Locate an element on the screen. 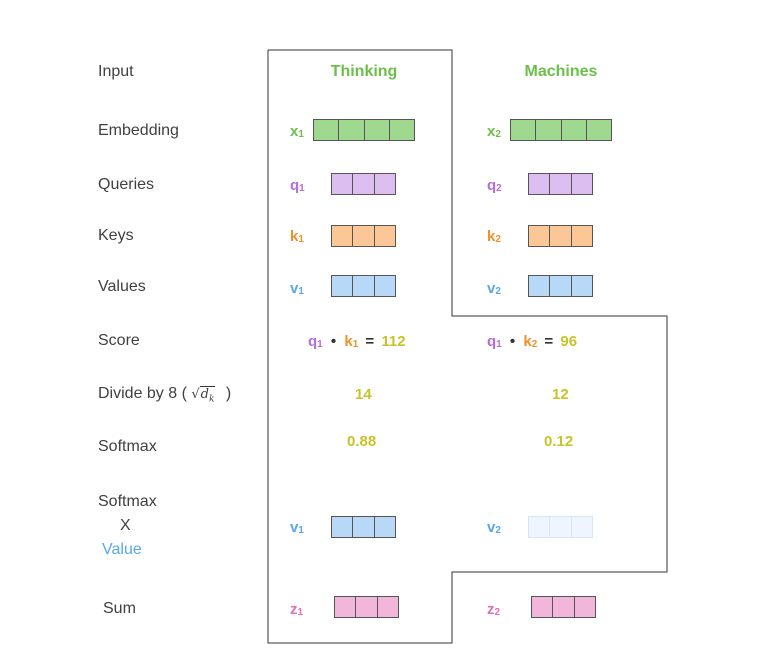 This screenshot has width=773, height=657. softmax-1-value: 0.88 is located at coordinates (362, 441).